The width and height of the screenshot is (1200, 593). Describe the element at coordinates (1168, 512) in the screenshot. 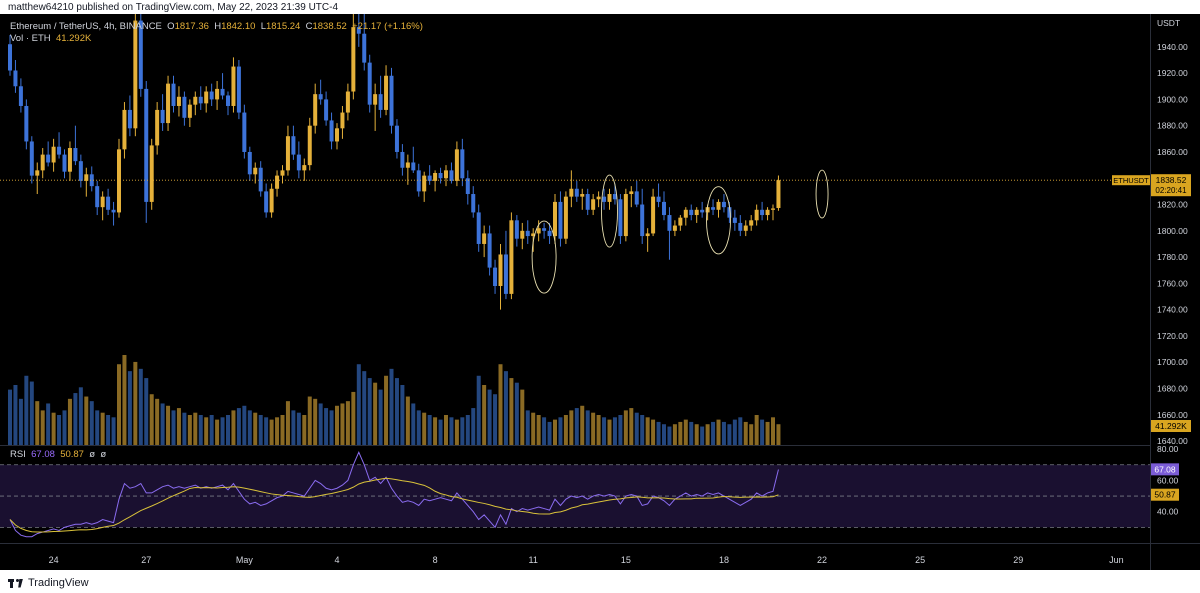

I see `rsi-tick-label: 40.00` at that location.